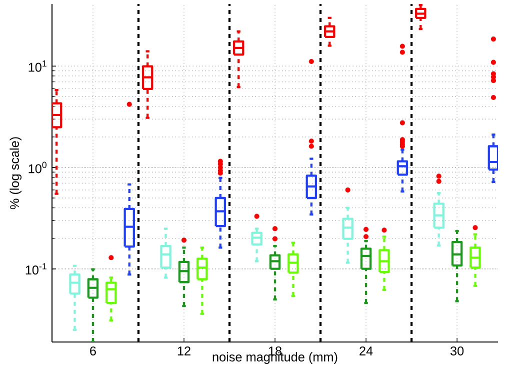 This screenshot has height=373, width=505. What do you see at coordinates (36, 269) in the screenshot?
I see `y-tick-label: 10$^{-1}$` at bounding box center [36, 269].